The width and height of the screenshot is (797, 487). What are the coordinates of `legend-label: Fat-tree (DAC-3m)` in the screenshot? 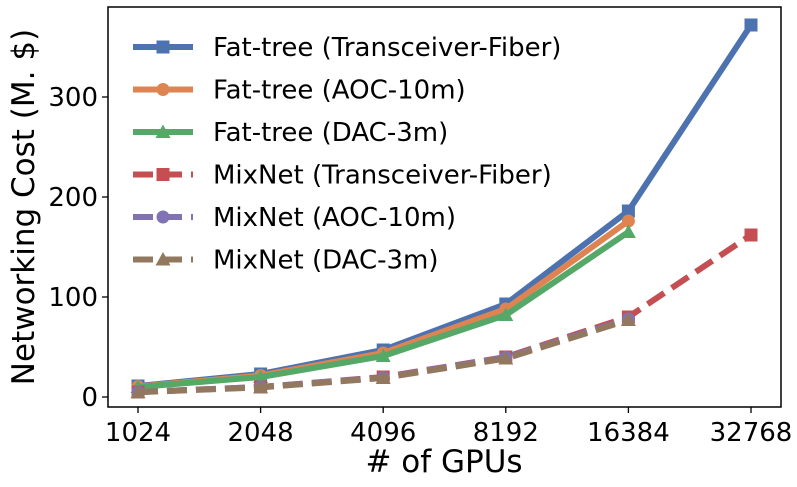 It's located at (330, 133).